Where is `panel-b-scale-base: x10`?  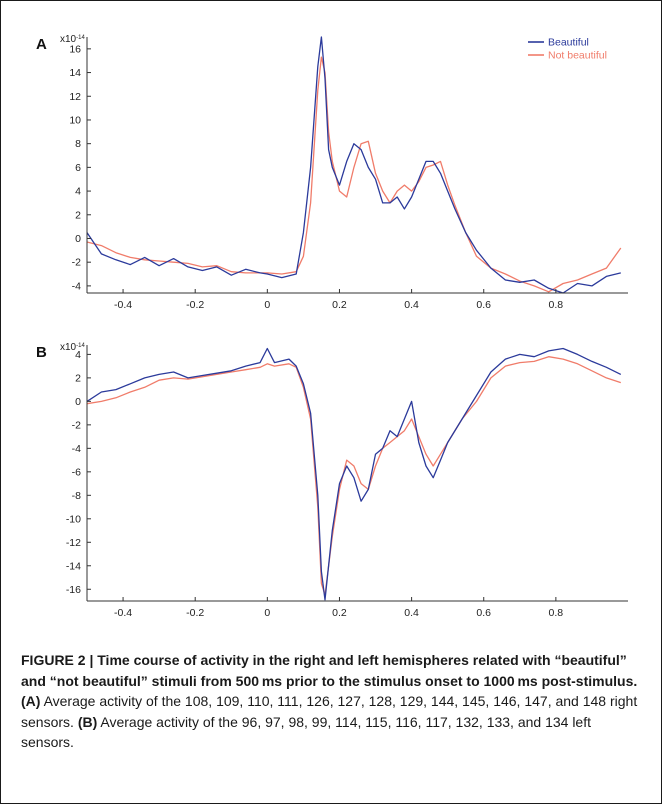 panel-b-scale-base: x10 is located at coordinates (68, 347).